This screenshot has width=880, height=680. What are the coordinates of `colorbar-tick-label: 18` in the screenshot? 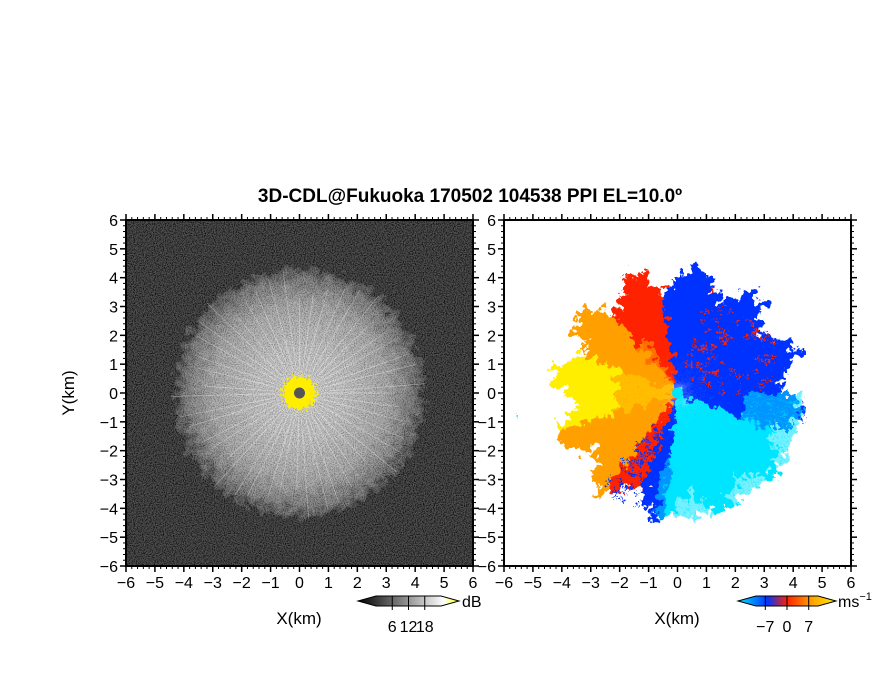 It's located at (425, 627).